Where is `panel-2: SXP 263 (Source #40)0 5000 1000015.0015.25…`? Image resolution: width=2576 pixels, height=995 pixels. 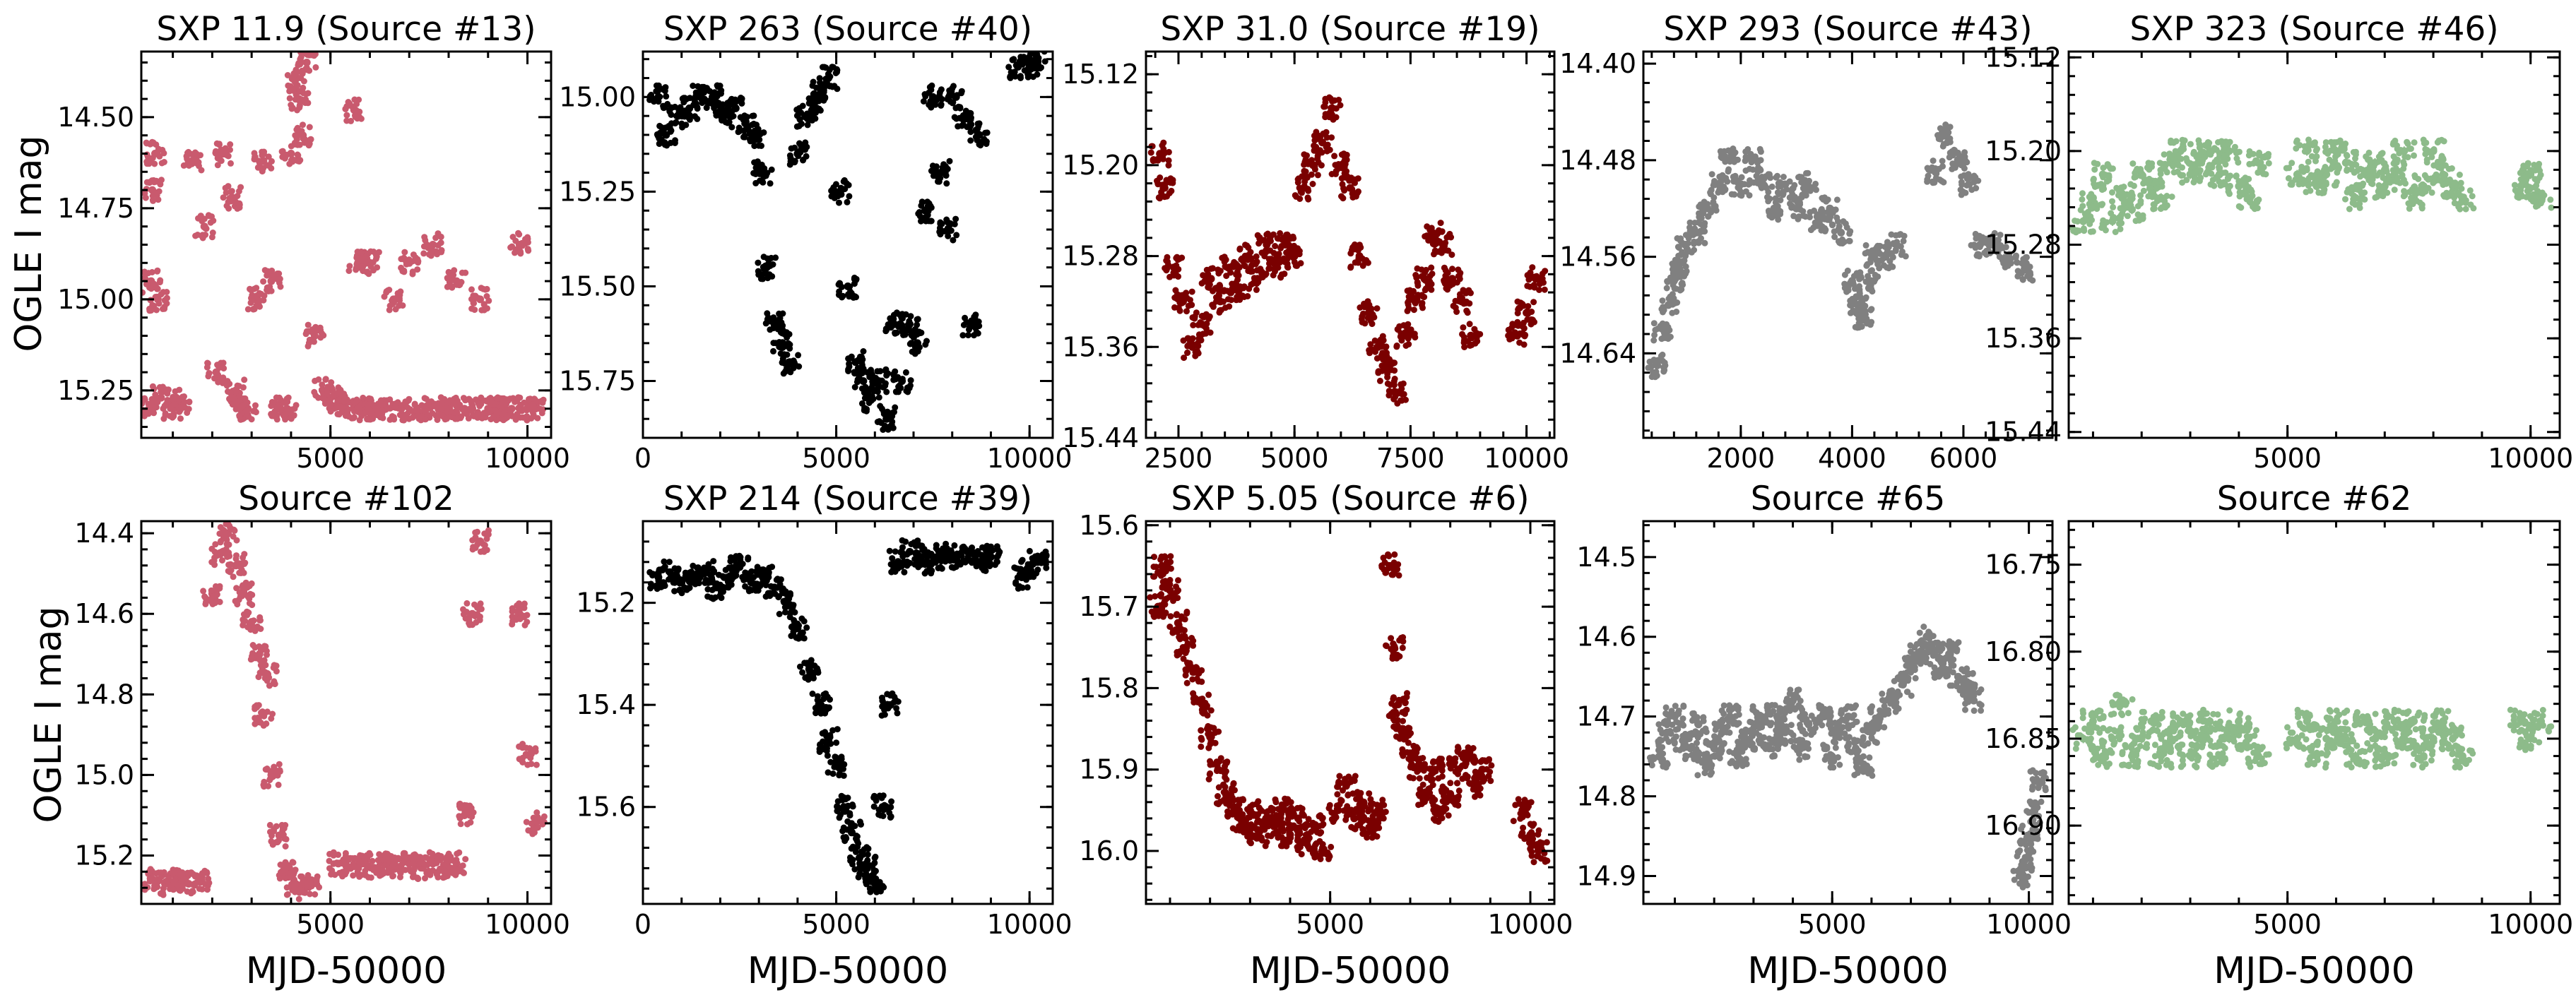
panel-2: SXP 263 (Source #40)0 5000 1000015.0015.25… is located at coordinates (815, 242).